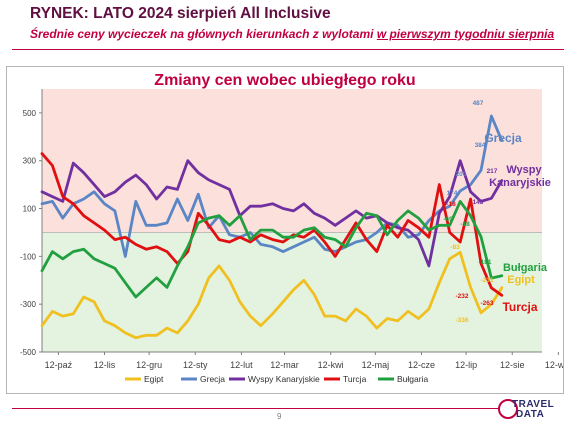 Image resolution: width=564 pixels, height=423 pixels. Describe the element at coordinates (486, 303) in the screenshot. I see `data-label: -263` at that location.